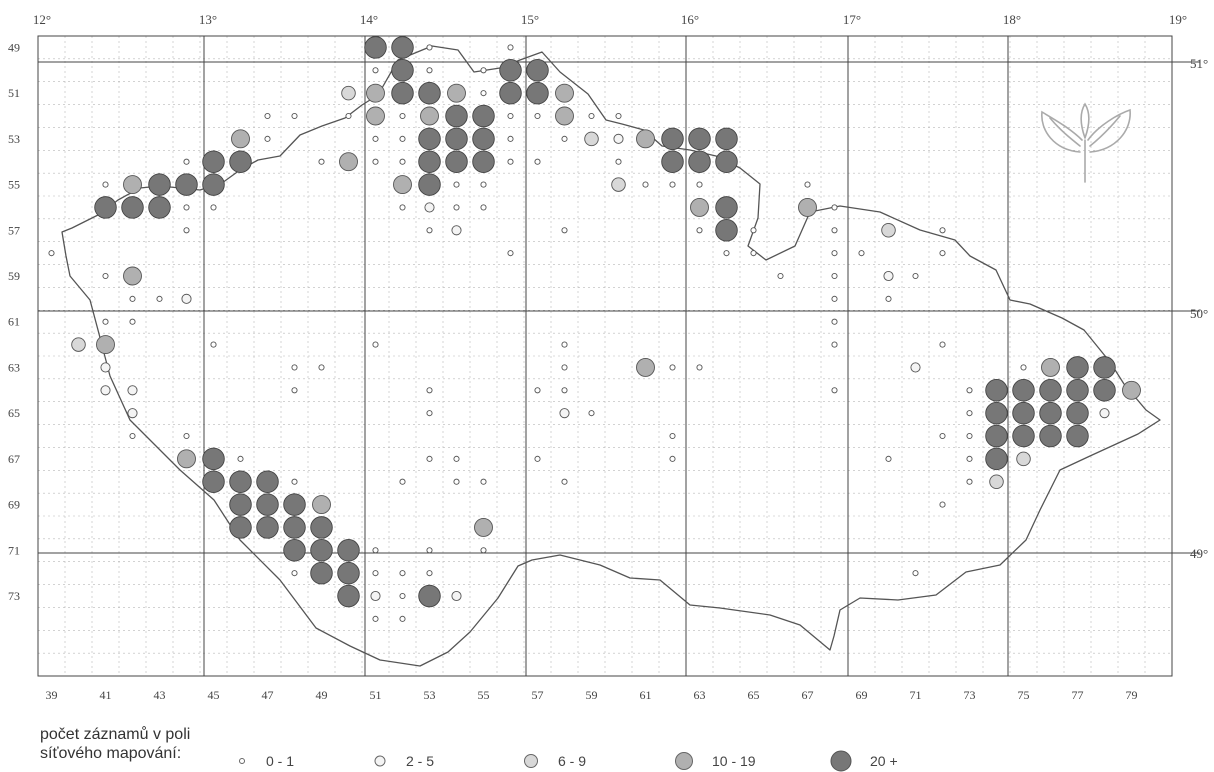  Describe the element at coordinates (734, 761) in the screenshot. I see `legend-label-10-19: 10 - 19` at that location.